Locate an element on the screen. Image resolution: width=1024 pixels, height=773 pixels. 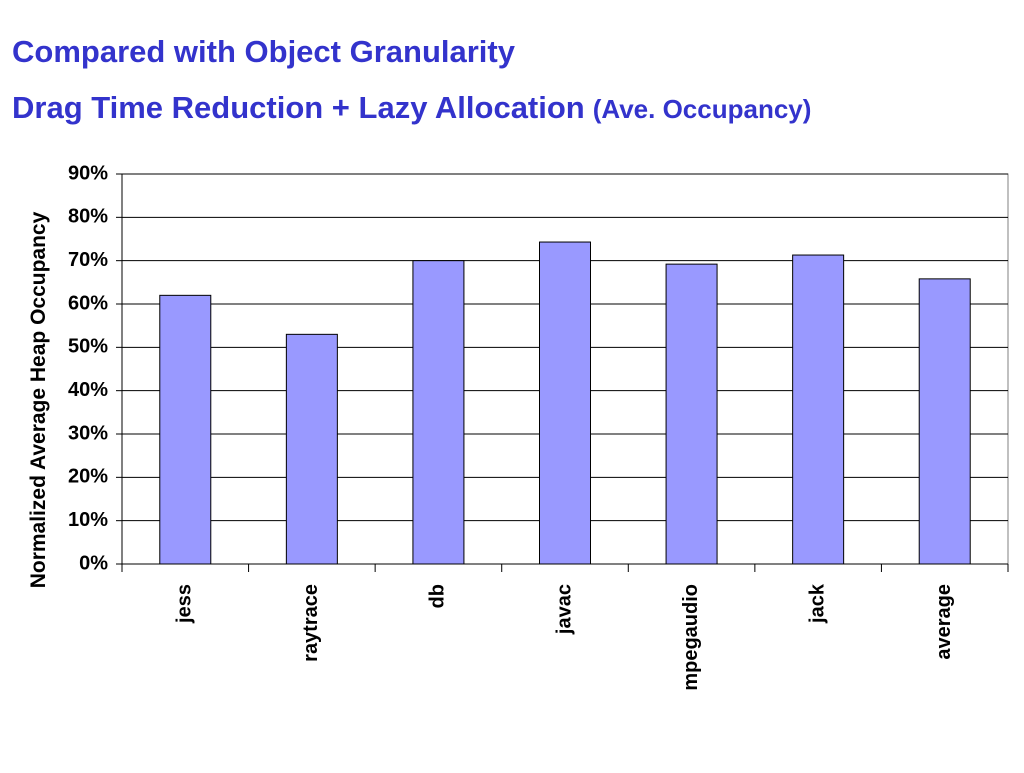
y-tick-label: 50% is located at coordinates (88, 347).